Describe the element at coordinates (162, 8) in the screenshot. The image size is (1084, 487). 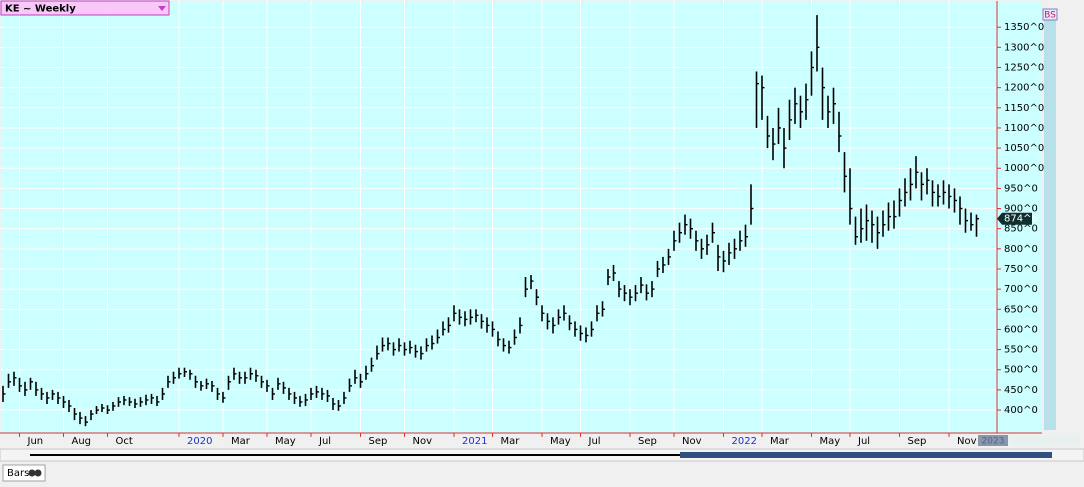
I see `dropdown-arrow` at that location.